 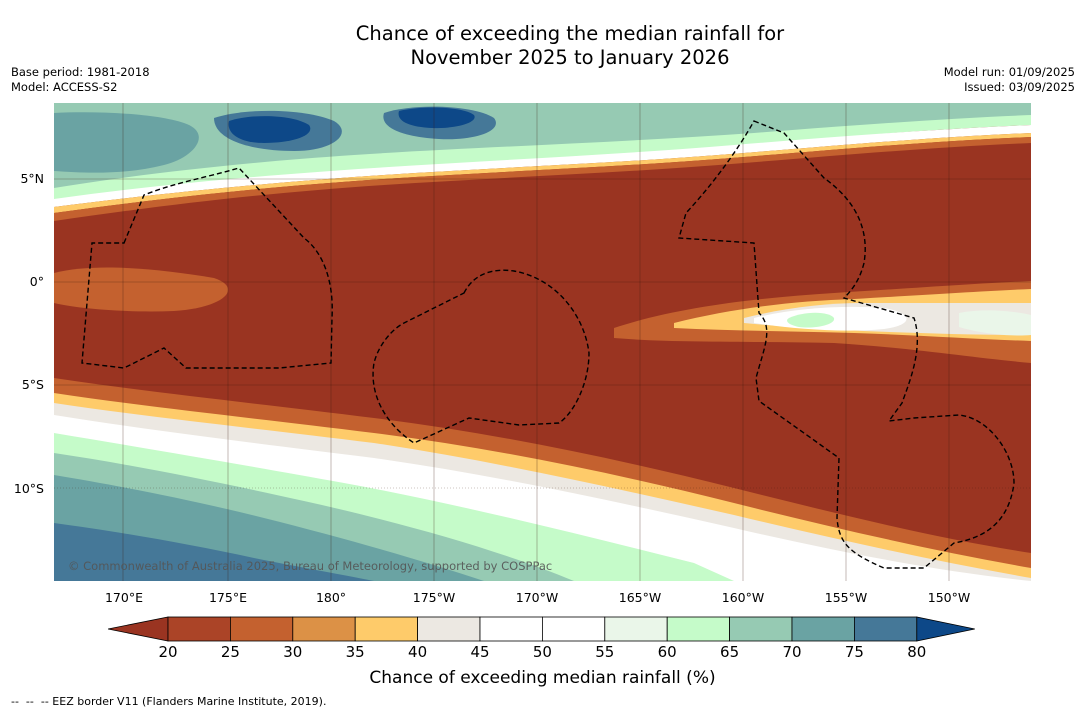 I want to click on north-moist-region, so click(x=126, y=142).